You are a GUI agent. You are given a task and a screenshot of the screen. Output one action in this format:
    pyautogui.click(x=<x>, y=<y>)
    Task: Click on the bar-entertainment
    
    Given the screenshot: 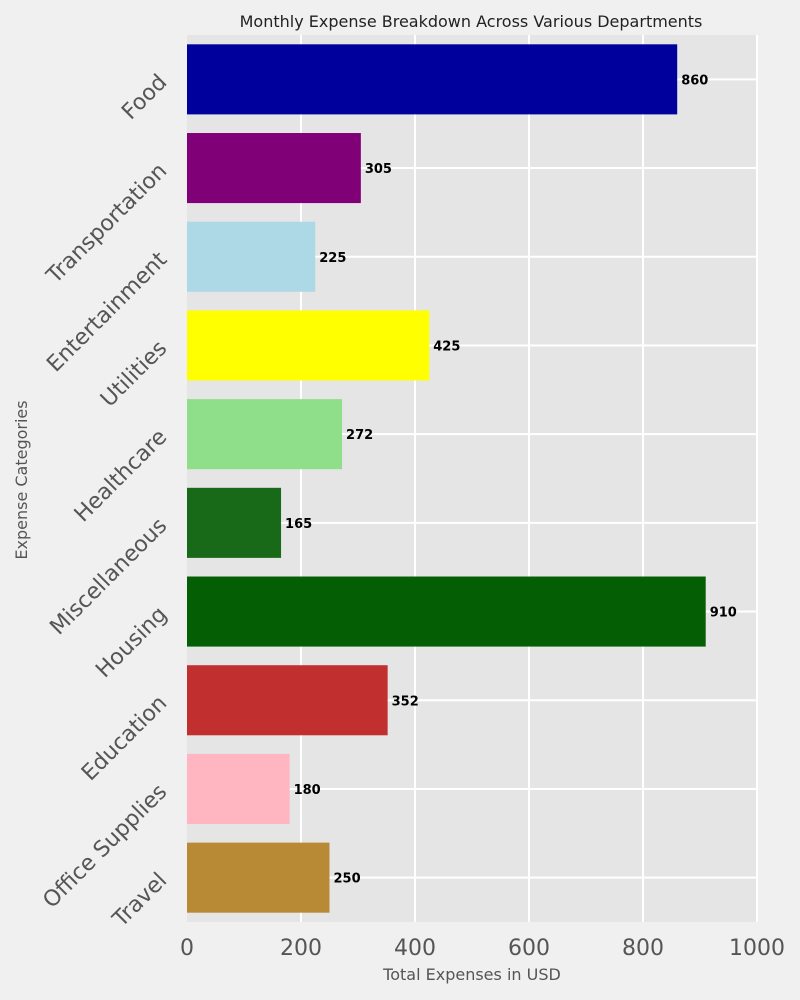 What is the action you would take?
    pyautogui.click(x=251, y=256)
    